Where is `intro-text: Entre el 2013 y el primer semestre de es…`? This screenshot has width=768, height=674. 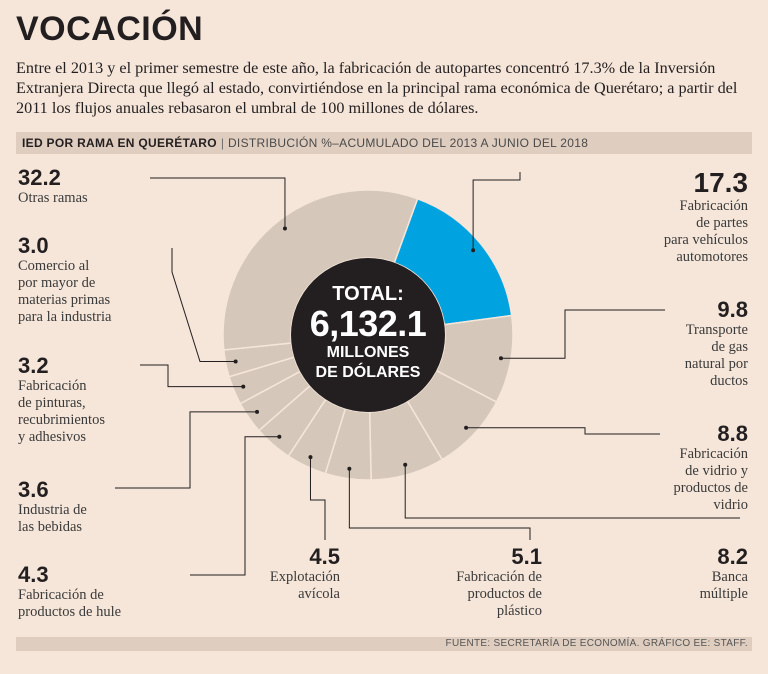 intro-text: Entre el 2013 y el primer semestre de es… is located at coordinates (377, 88).